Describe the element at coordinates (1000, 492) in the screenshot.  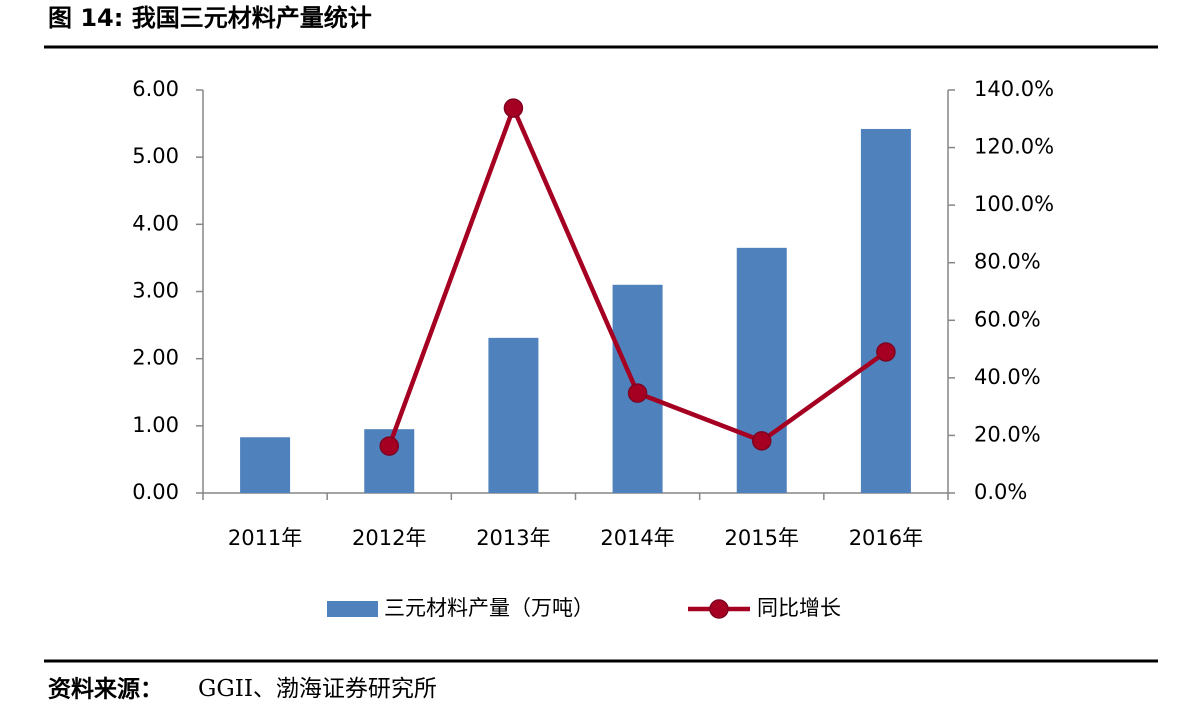
I see `y2-tick-label: 0.0%` at that location.